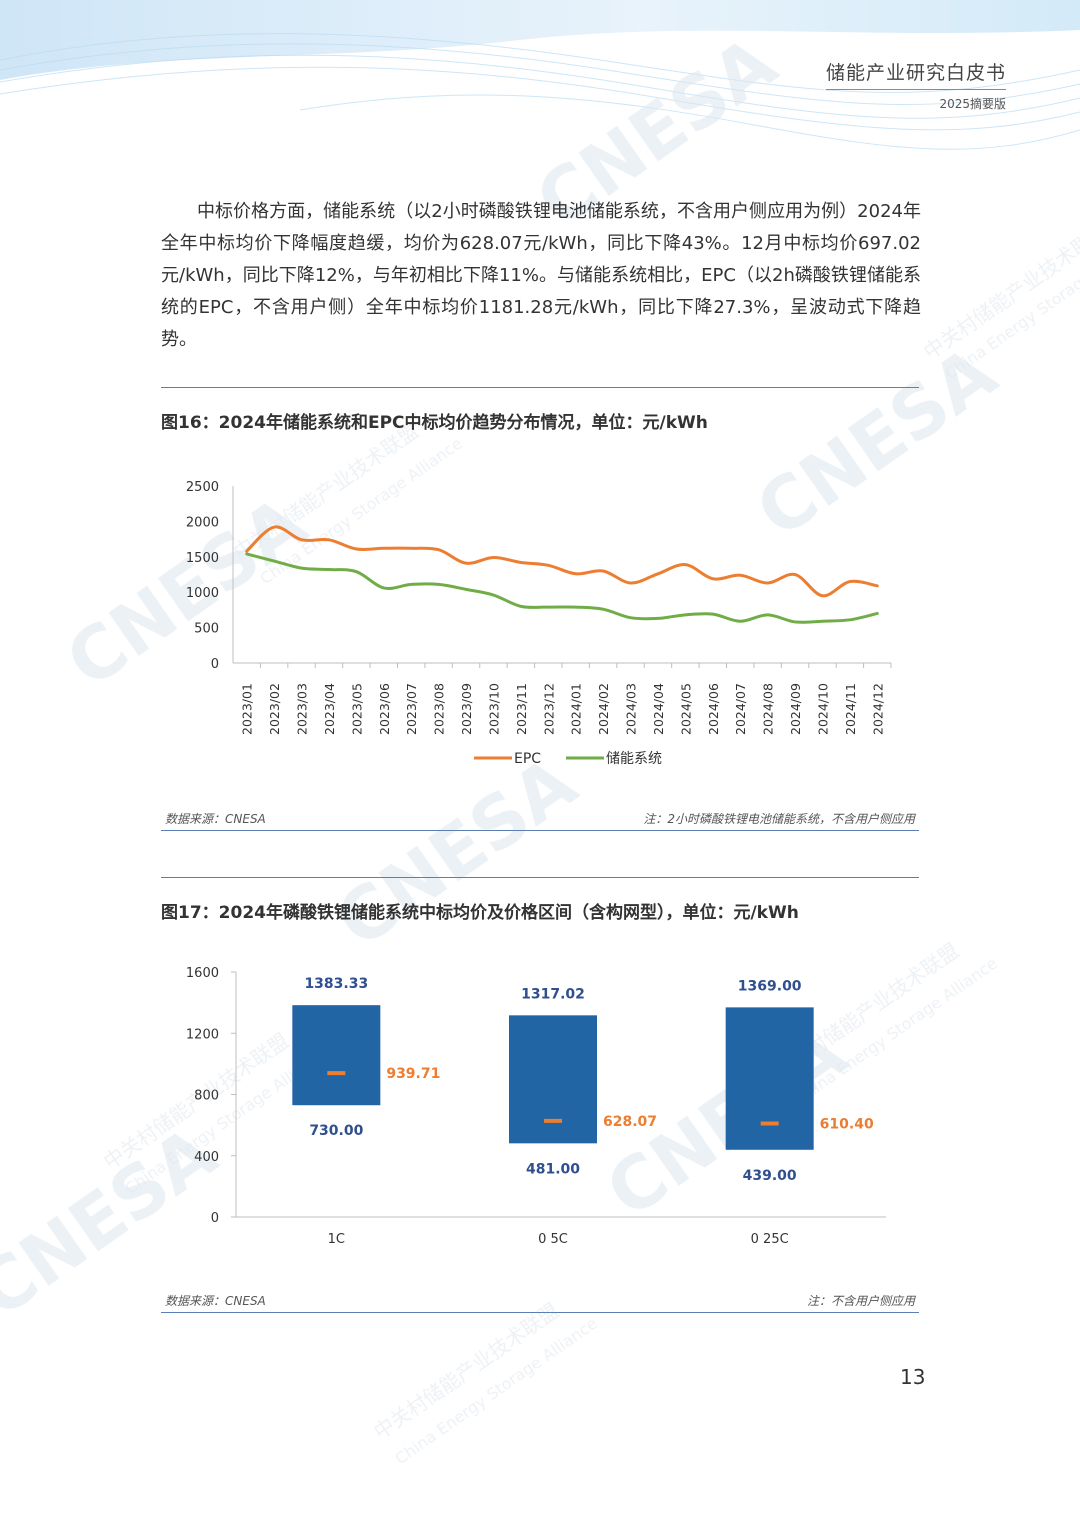  Describe the element at coordinates (822, 709) in the screenshot. I see `x-tick-label: 2024/10` at that location.